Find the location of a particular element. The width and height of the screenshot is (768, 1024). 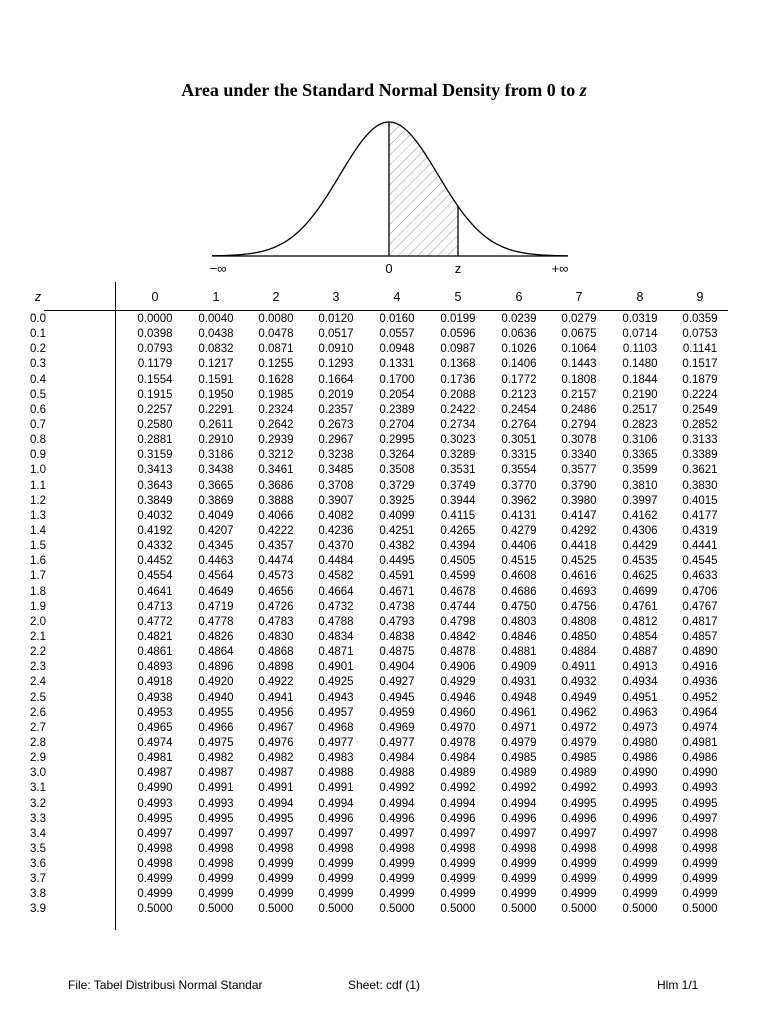

table-cell: 0.4956 is located at coordinates (276, 712).